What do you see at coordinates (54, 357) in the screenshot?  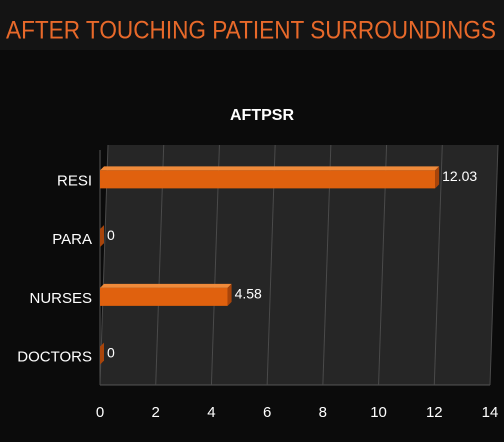 I see `y-tick-label: DOCTORS` at bounding box center [54, 357].